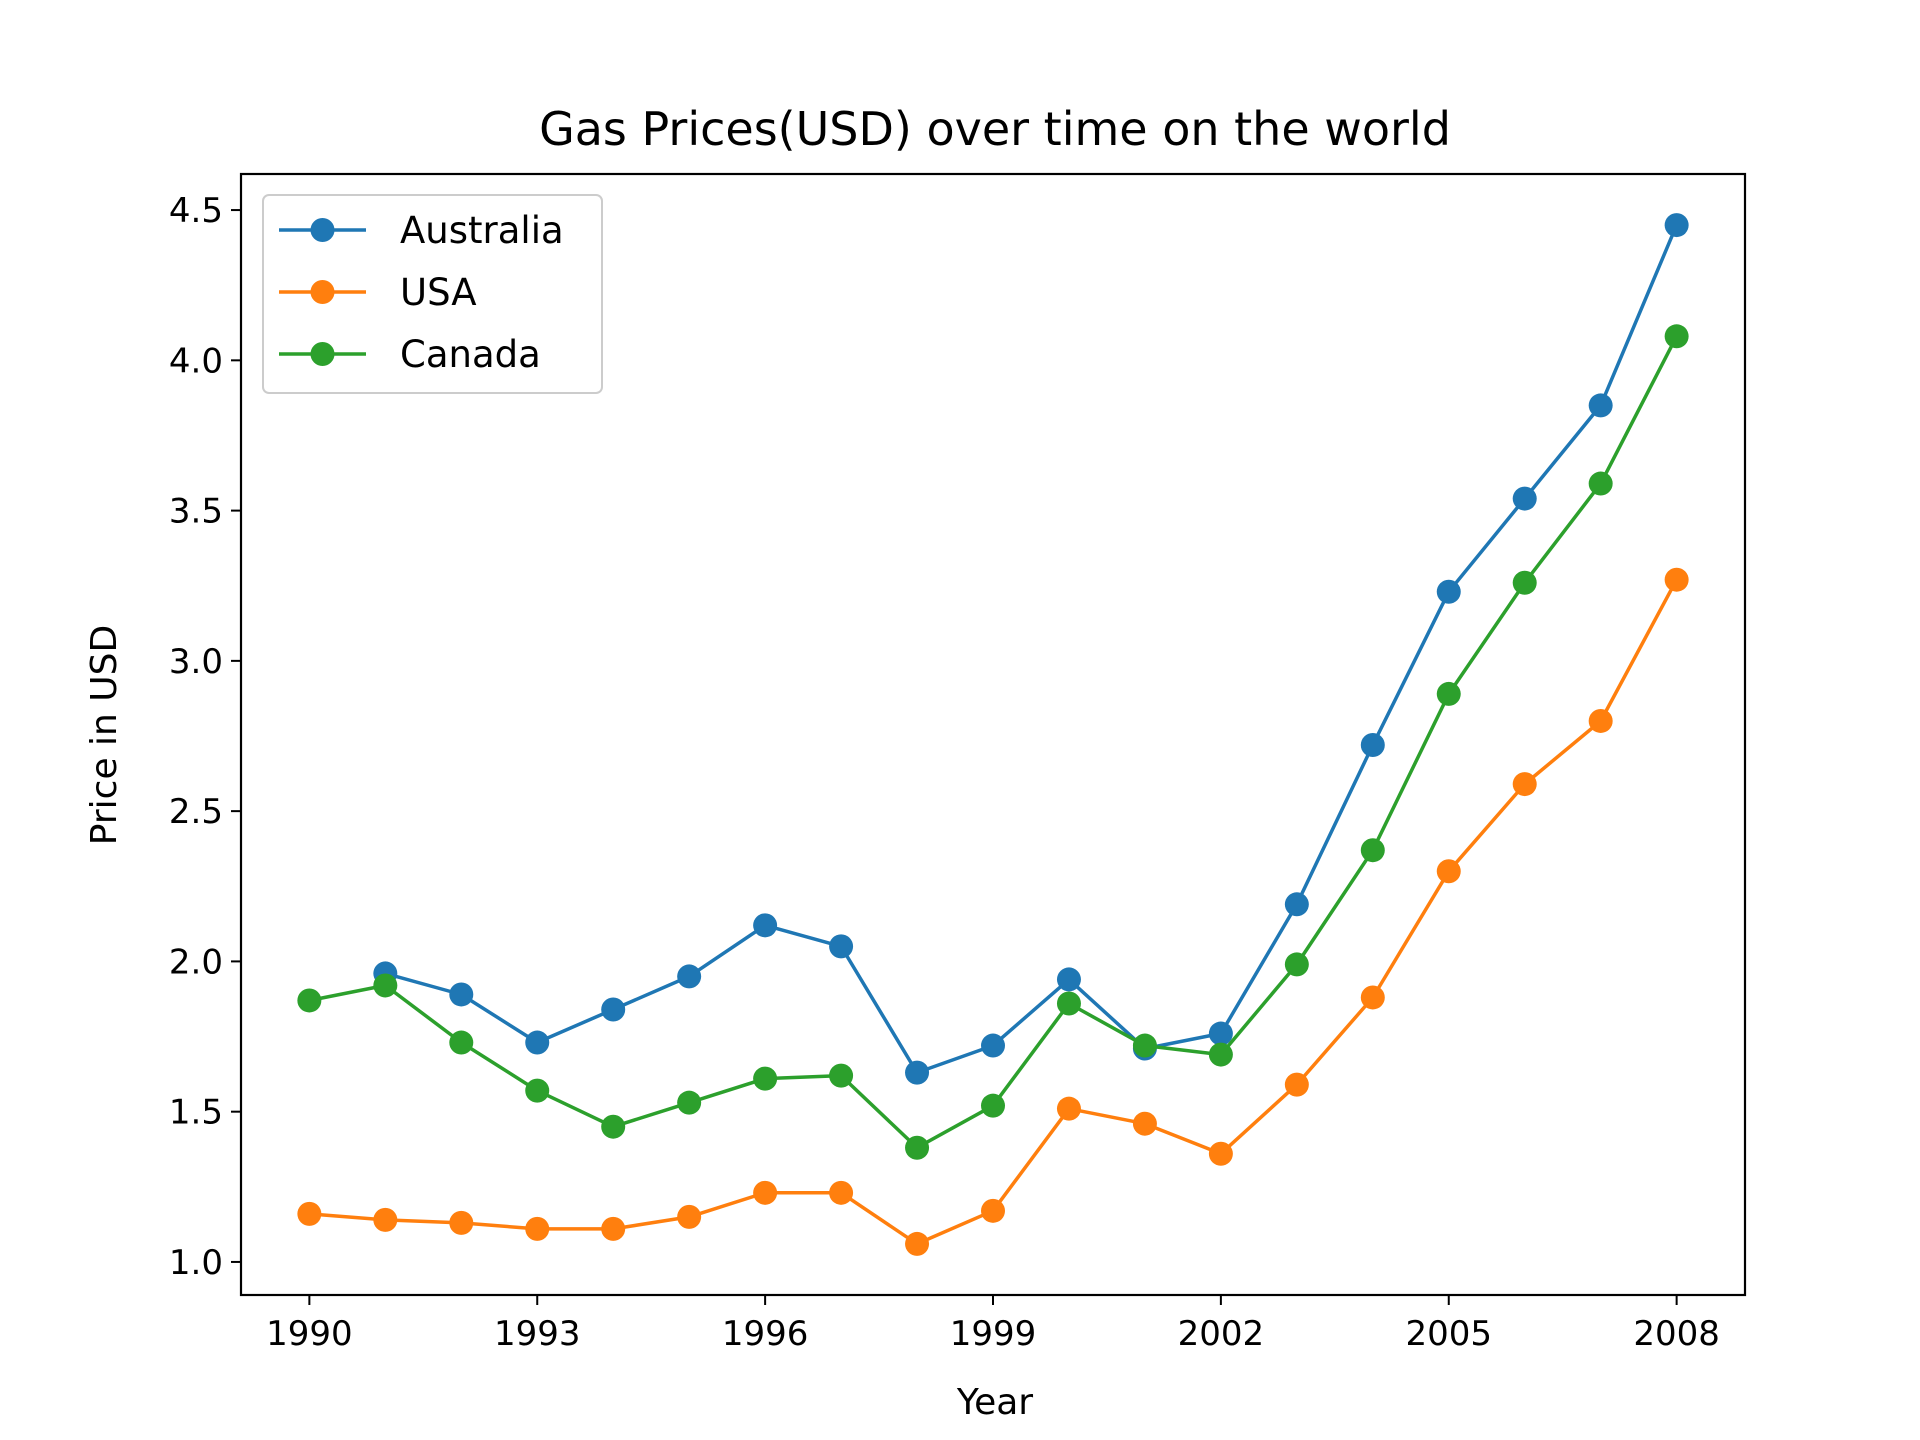 This screenshot has width=1920, height=1440. I want to click on y-axis-label: Price in USD, so click(104, 735).